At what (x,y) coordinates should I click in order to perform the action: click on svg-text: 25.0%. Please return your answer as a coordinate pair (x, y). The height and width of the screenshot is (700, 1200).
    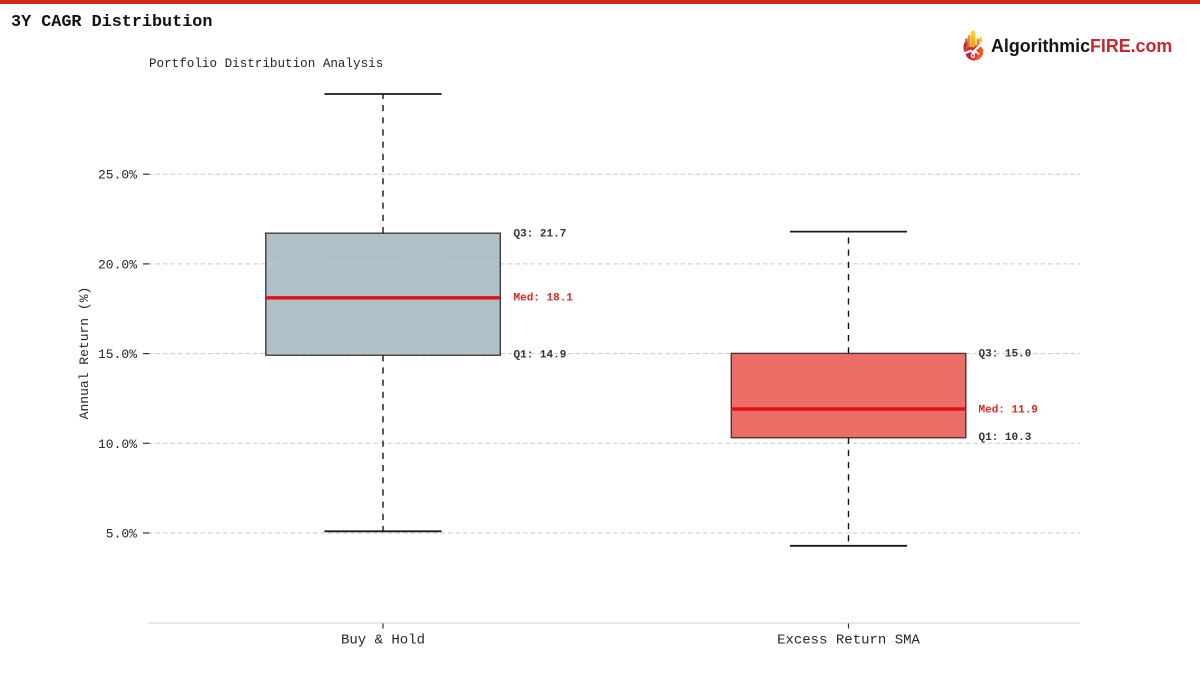
    Looking at the image, I should click on (117, 175).